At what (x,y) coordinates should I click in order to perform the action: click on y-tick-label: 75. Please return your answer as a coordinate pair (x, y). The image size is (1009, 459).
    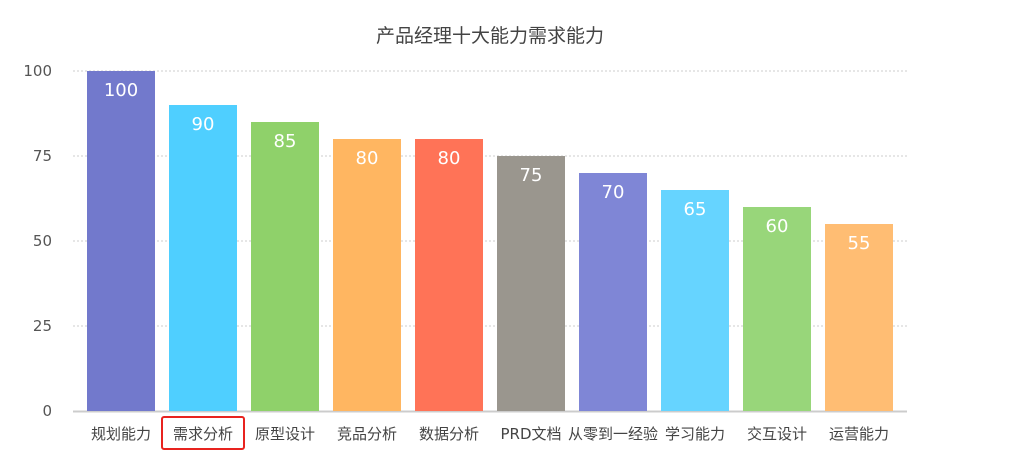
    Looking at the image, I should click on (42, 156).